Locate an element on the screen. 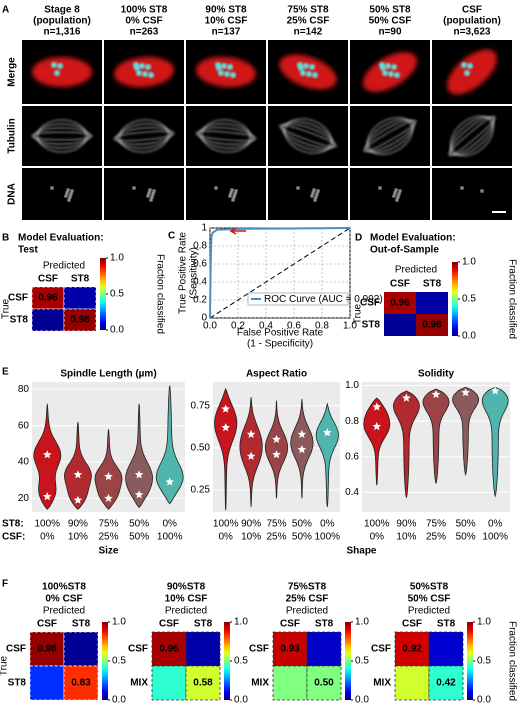 This screenshot has width=520, height=712. colorbar-tick-label: 0.0 is located at coordinates (484, 700).